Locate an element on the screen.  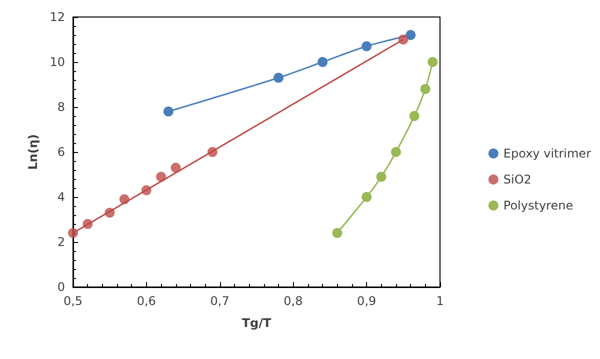
y-tick-label: 4 is located at coordinates (61, 197).